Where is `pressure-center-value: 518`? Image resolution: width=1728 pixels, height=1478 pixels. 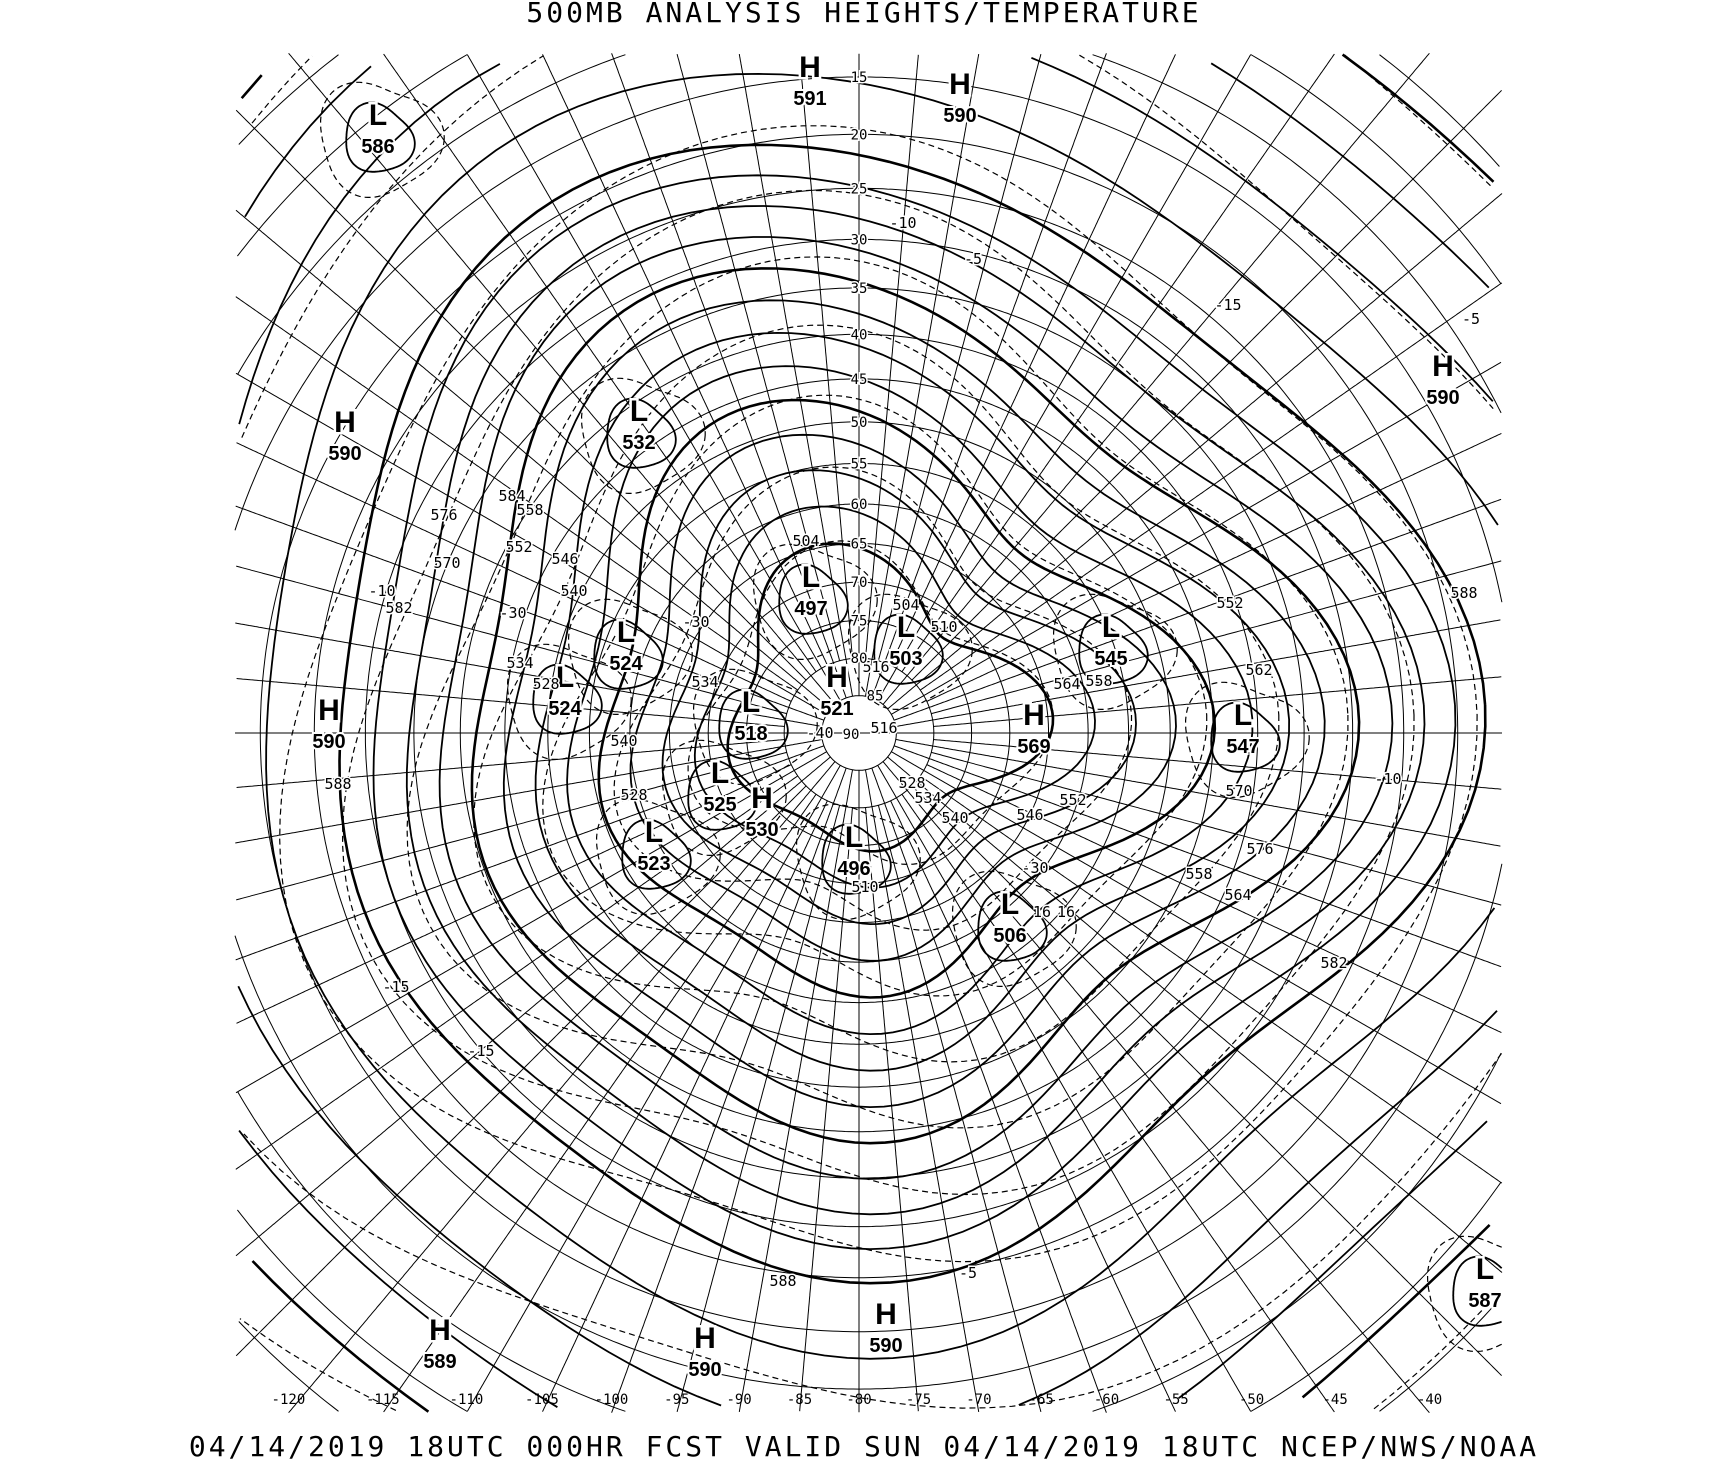
pressure-center-value: 518 is located at coordinates (750, 734).